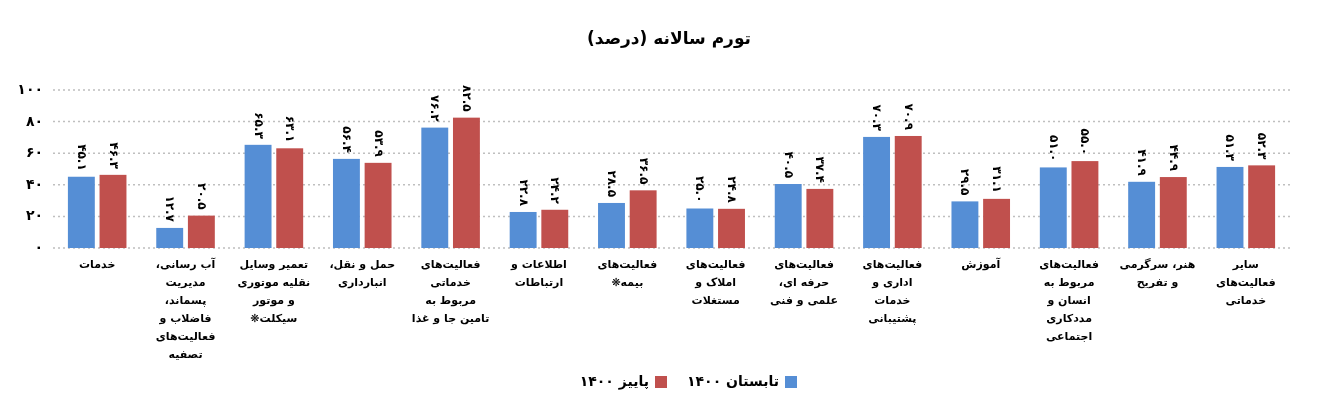  What do you see at coordinates (435, 109) in the screenshot?
I see `data-label: ۷۶.۲` at bounding box center [435, 109].